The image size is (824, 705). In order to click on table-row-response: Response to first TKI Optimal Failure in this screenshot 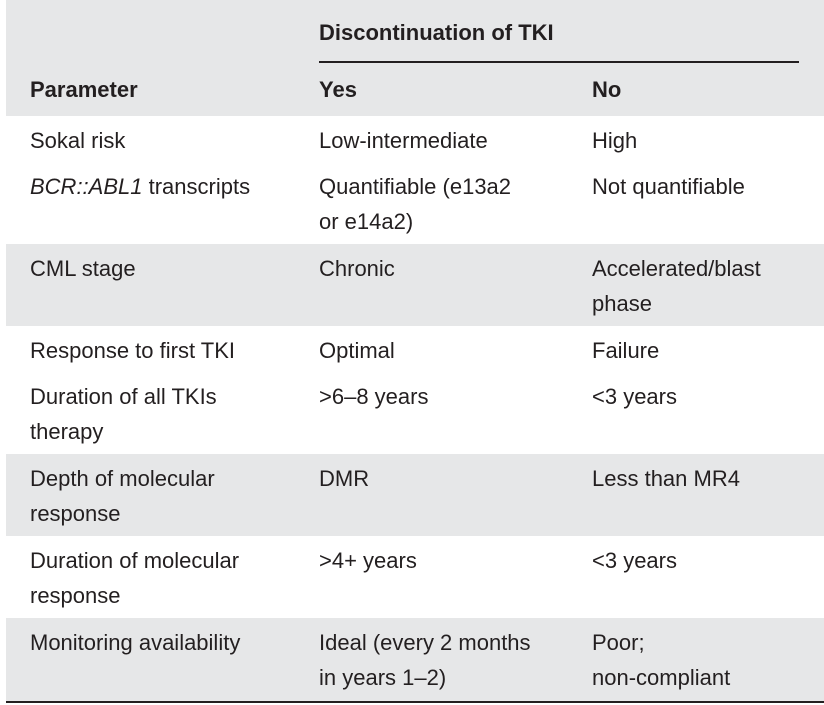, I will do `click(415, 349)`.